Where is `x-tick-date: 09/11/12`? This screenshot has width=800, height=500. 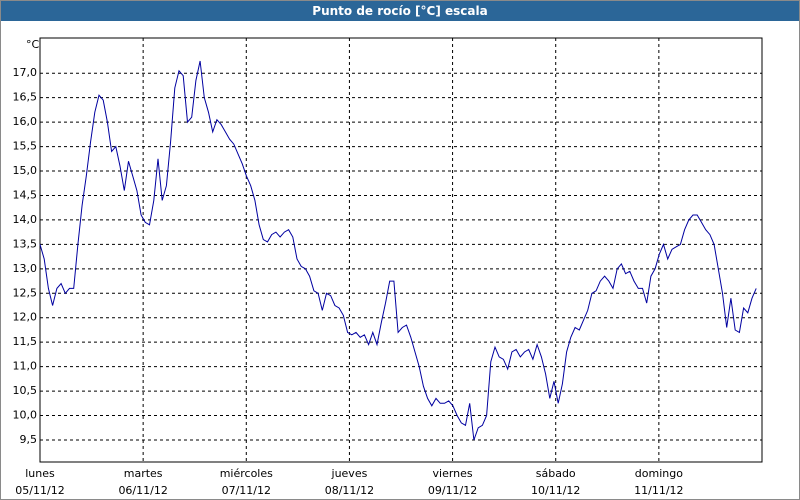
x-tick-date: 09/11/12 is located at coordinates (452, 490).